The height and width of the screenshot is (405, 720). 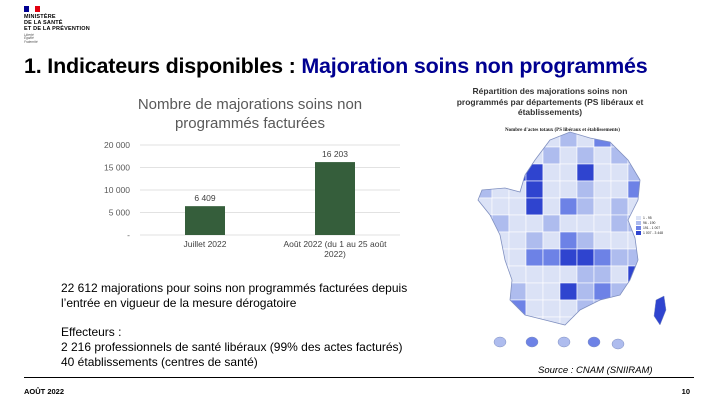 I want to click on ministry-line-1: MINISTÈRE, so click(x=40, y=17).